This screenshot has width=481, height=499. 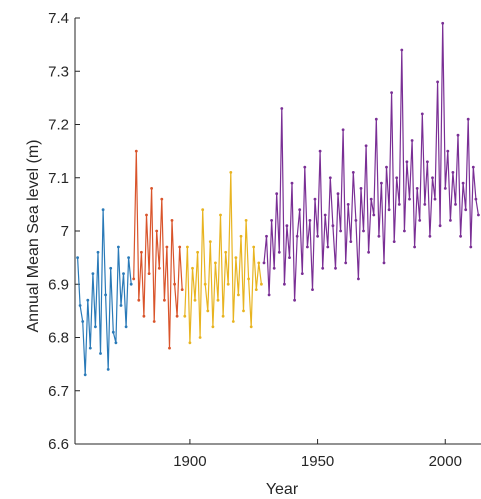 What do you see at coordinates (58, 444) in the screenshot?
I see `y-tick-label: 6.6` at bounding box center [58, 444].